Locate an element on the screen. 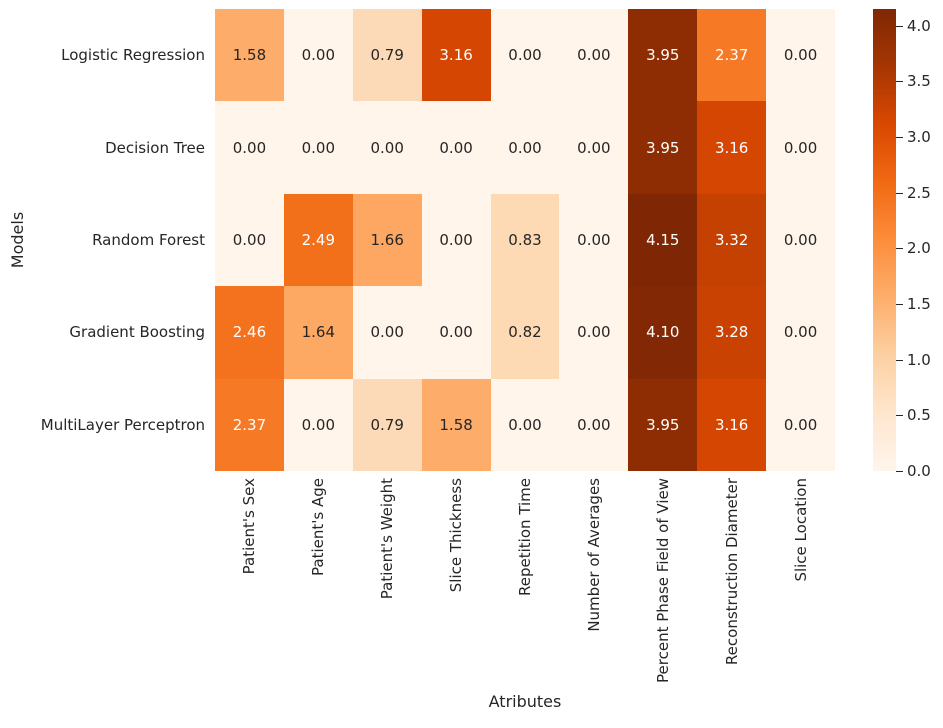 This screenshot has height=728, width=943. heatmap-cell: 3.28 is located at coordinates (732, 332).